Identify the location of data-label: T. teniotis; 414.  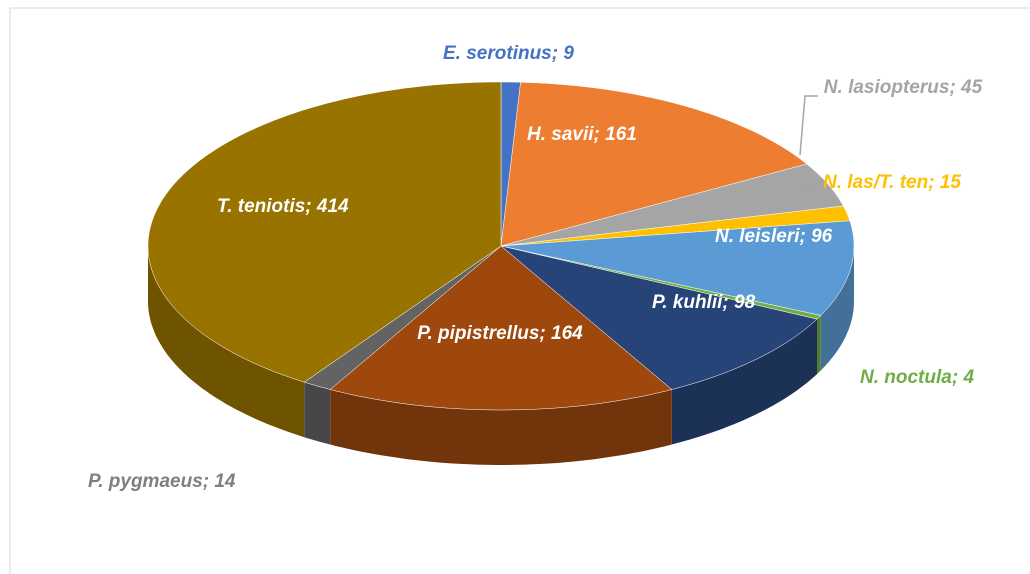
(283, 206).